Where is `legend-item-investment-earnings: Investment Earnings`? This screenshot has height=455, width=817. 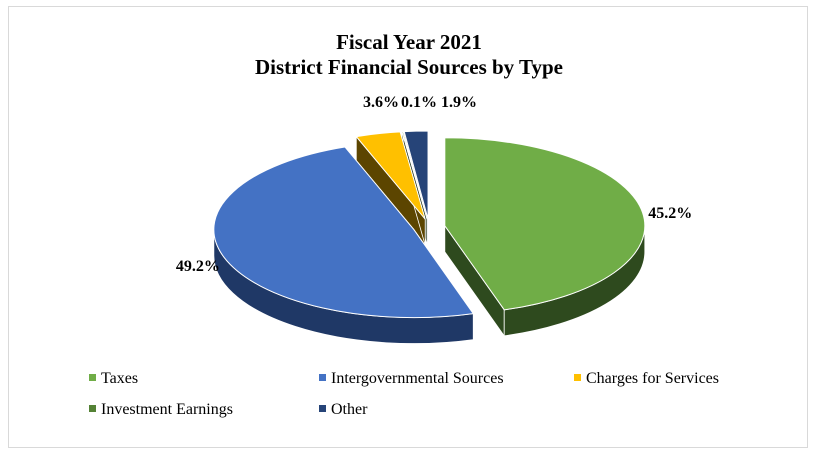 legend-item-investment-earnings: Investment Earnings is located at coordinates (161, 409).